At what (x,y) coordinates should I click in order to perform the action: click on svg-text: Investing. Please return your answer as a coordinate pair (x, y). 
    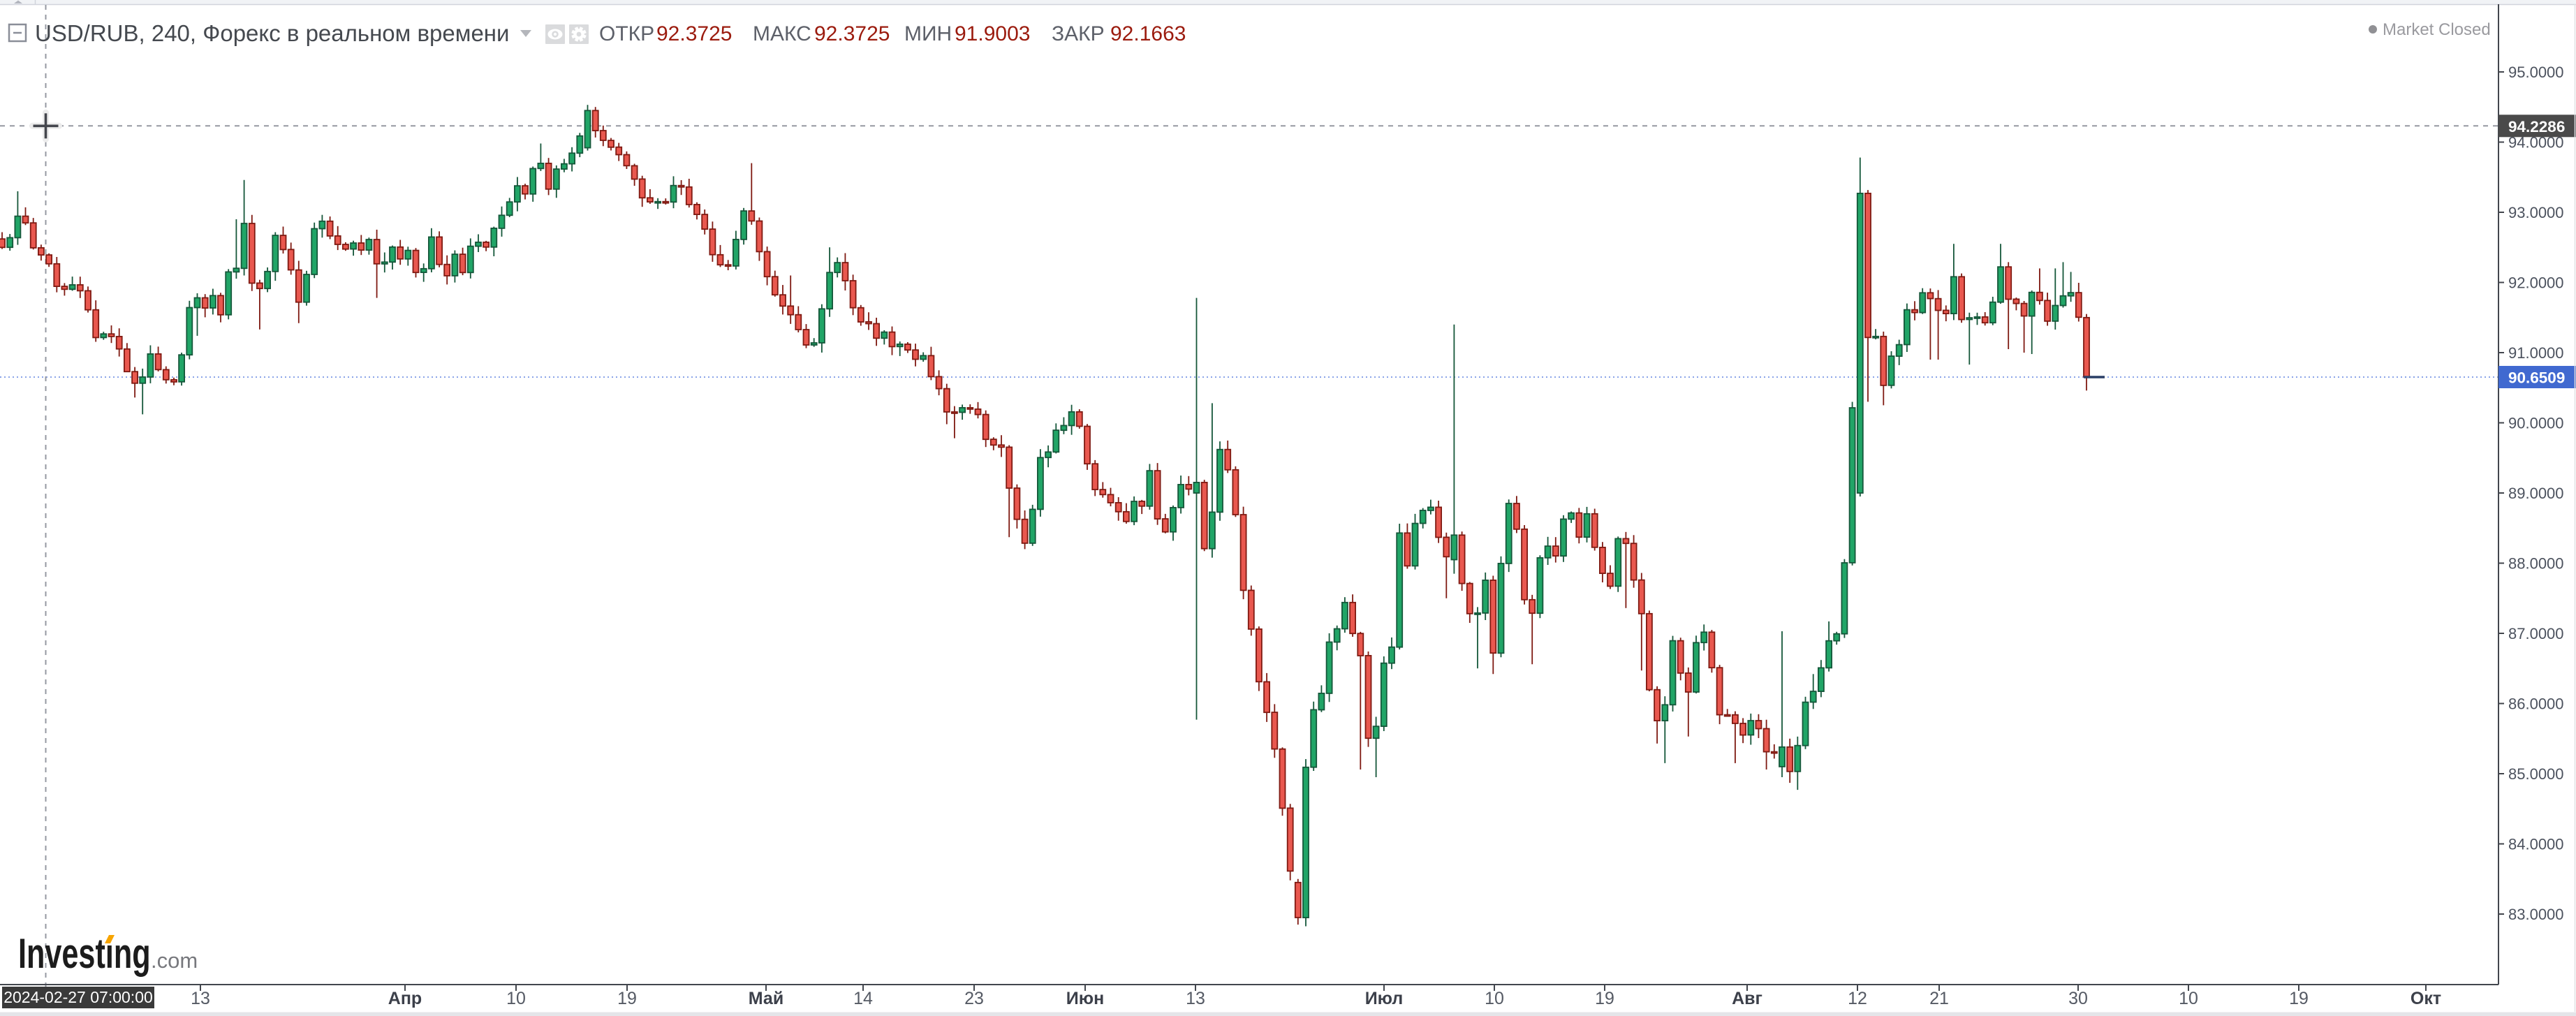
    Looking at the image, I should click on (84, 954).